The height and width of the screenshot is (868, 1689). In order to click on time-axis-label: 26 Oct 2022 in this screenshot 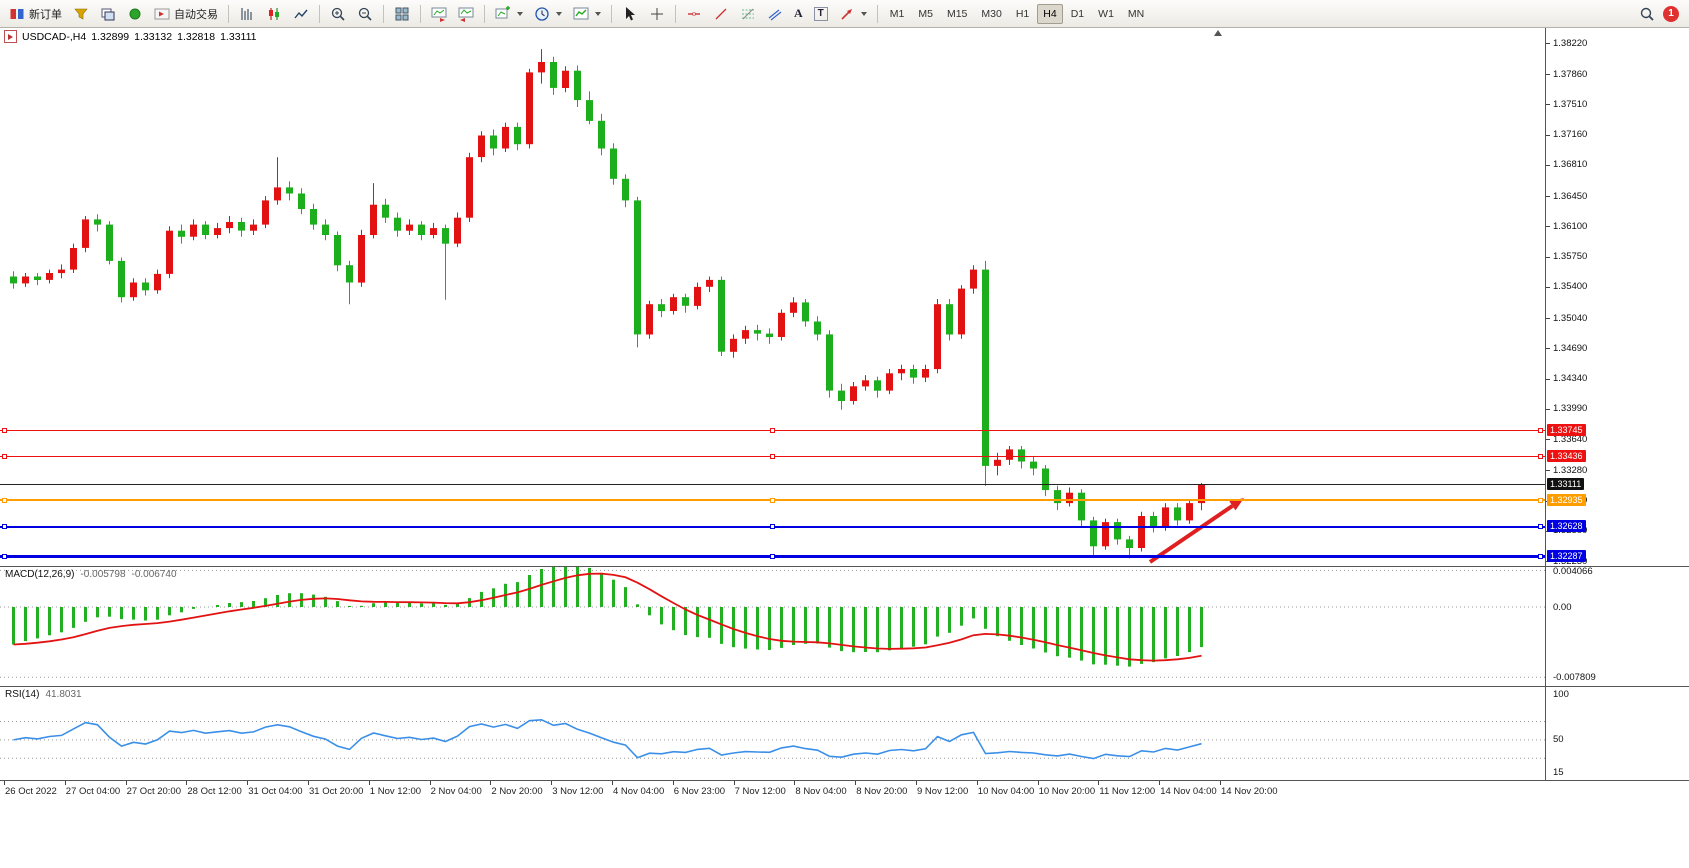, I will do `click(31, 791)`.